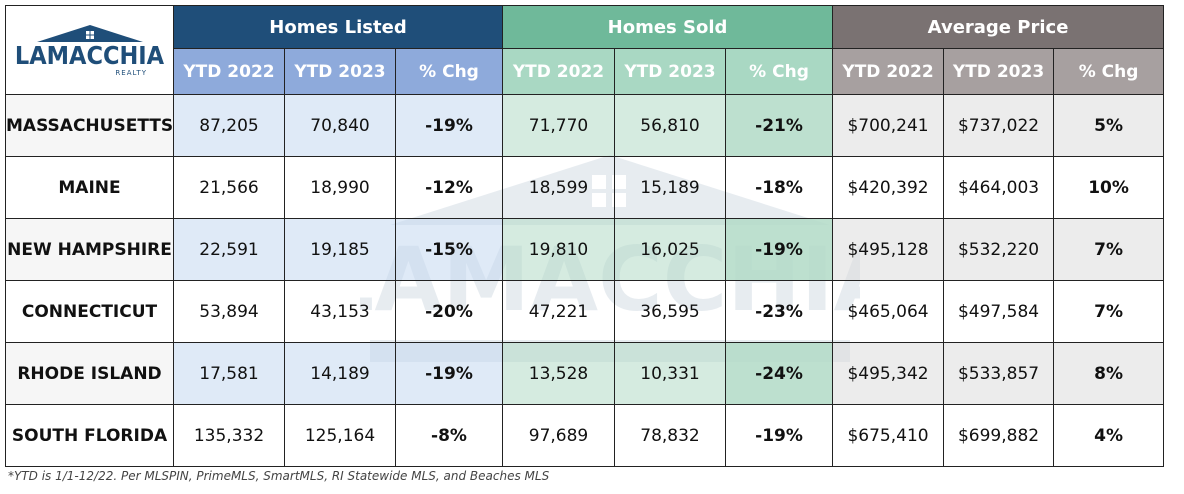  I want to click on sold-ytd2022: 97,689, so click(559, 435).